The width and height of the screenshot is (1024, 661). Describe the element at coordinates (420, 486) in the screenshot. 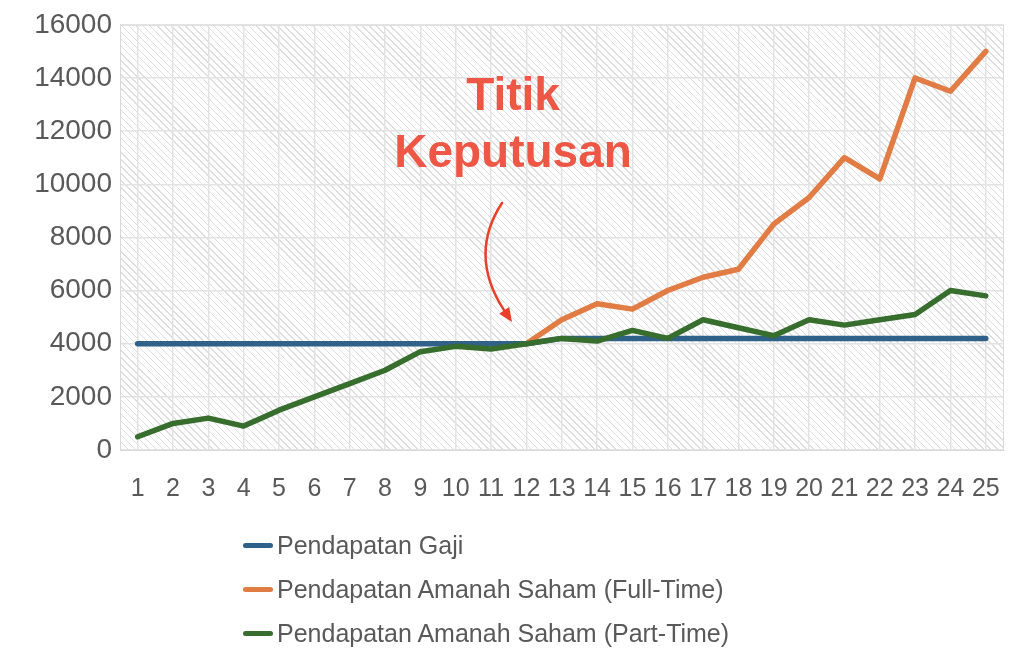

I see `x-tick-label: 9` at that location.